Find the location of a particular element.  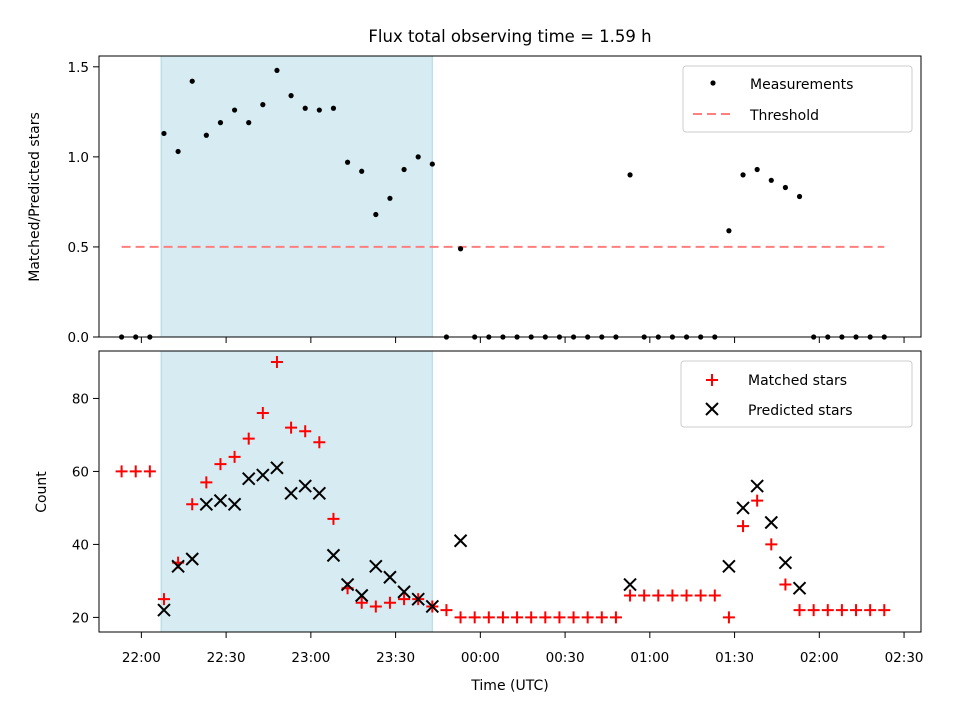

x-tick-label: 22:00 is located at coordinates (141, 658).